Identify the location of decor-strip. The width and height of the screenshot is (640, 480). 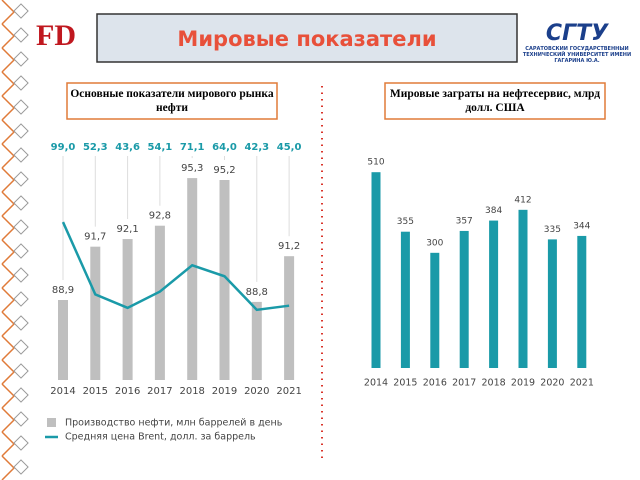
(15, 240).